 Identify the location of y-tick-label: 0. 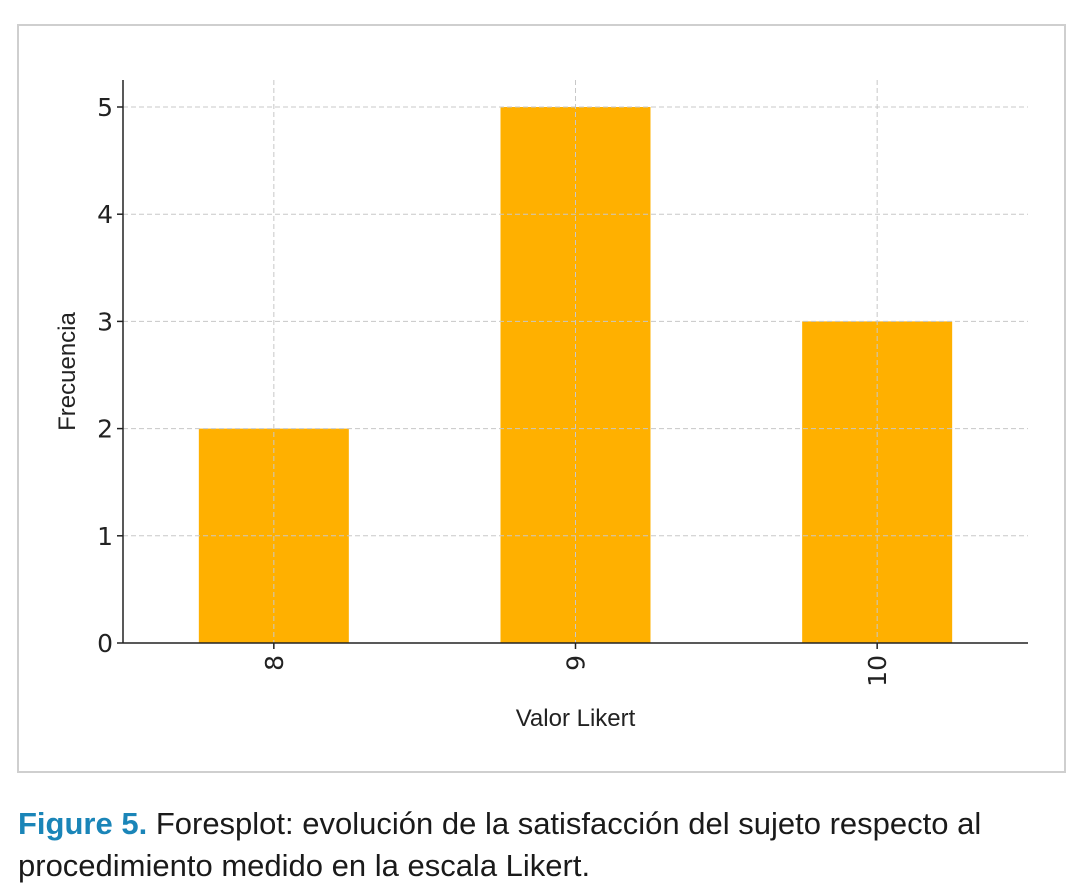
(105, 643).